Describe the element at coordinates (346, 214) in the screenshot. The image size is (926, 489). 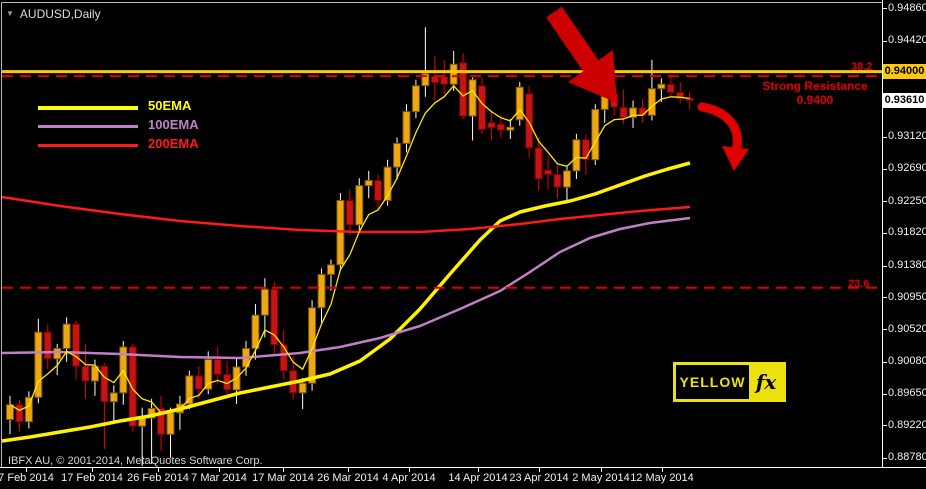
I see `200ema-line` at that location.